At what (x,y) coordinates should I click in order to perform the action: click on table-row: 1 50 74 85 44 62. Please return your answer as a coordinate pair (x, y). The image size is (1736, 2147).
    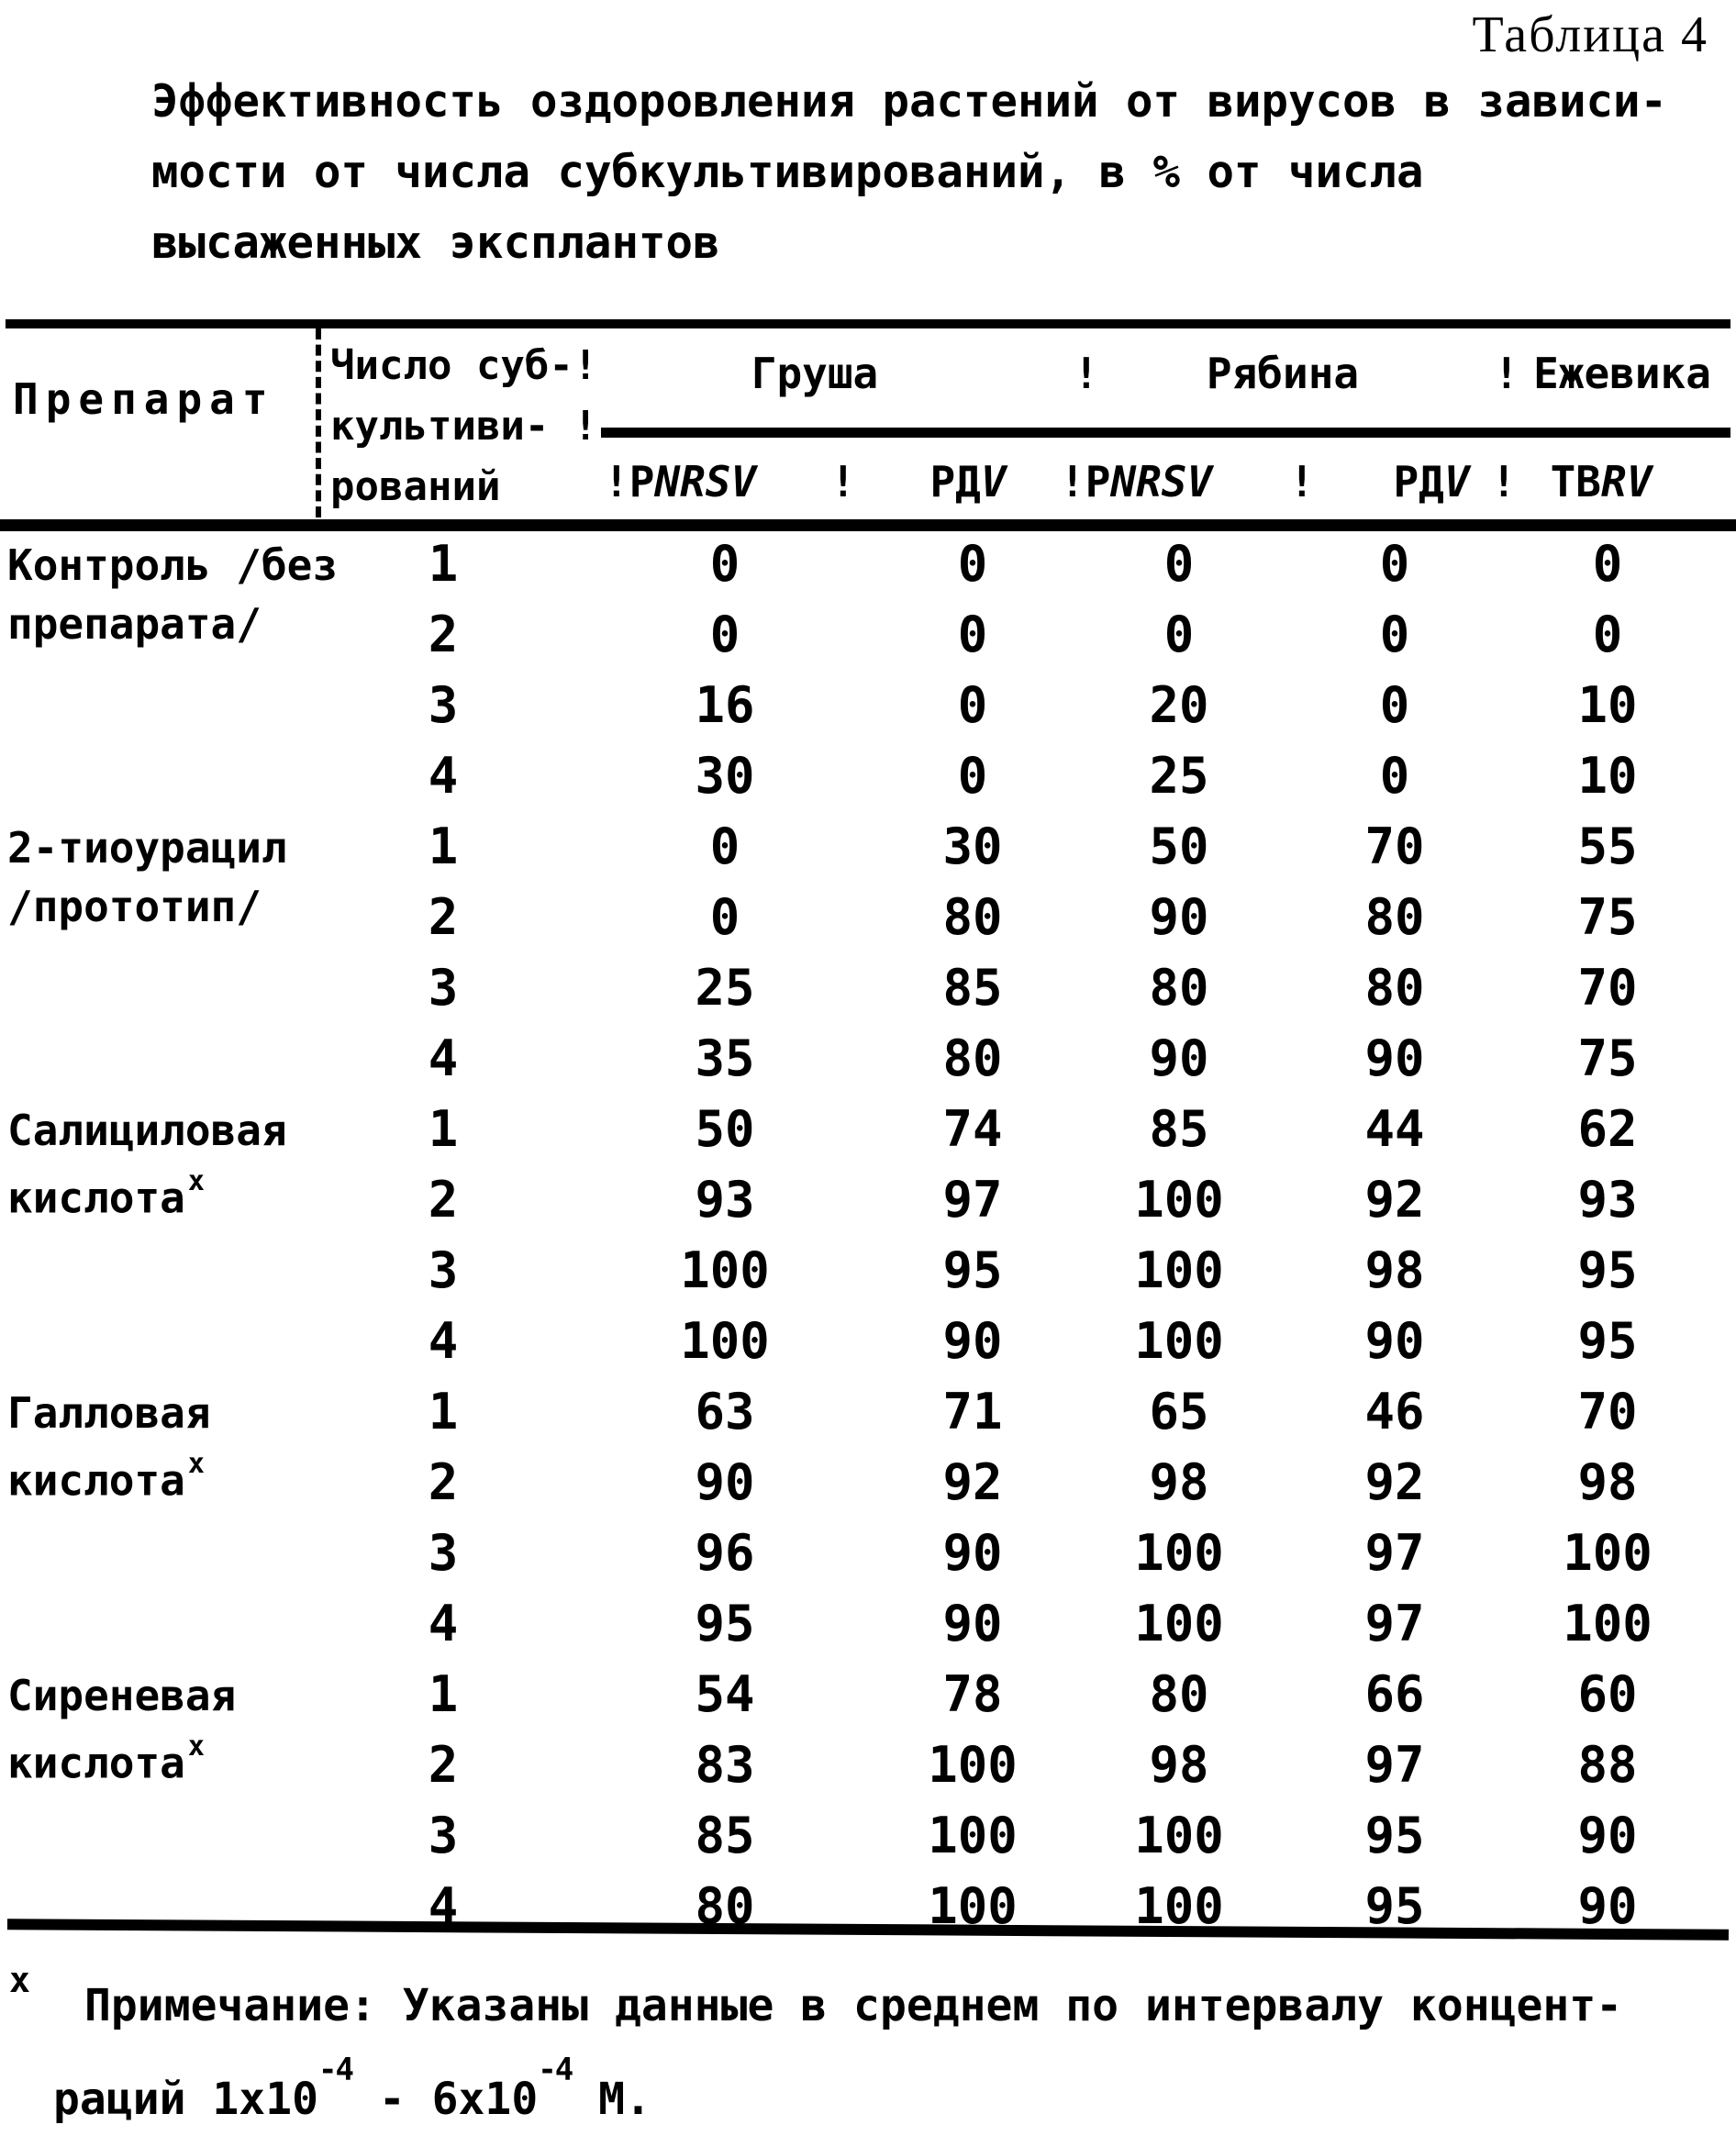
    Looking at the image, I should click on (868, 1134).